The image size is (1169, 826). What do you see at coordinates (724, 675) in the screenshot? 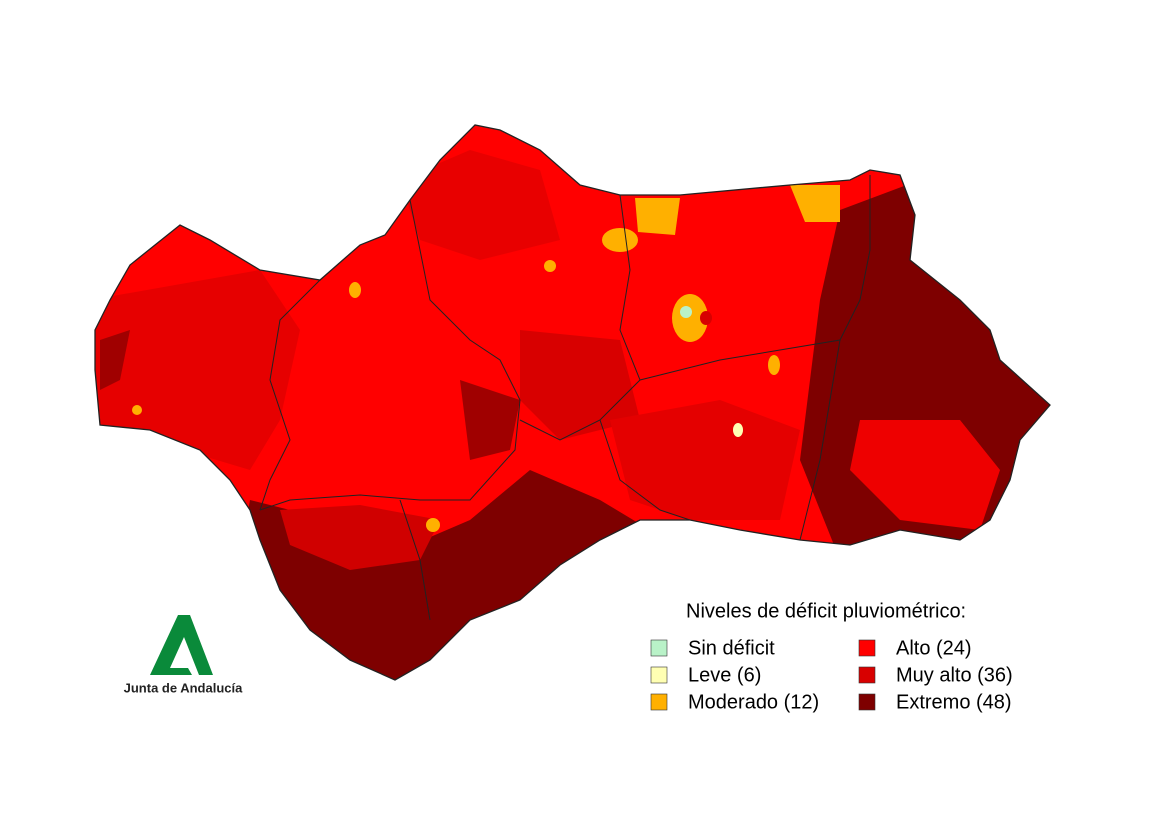
I see `legend-label: Leve (6)` at bounding box center [724, 675].